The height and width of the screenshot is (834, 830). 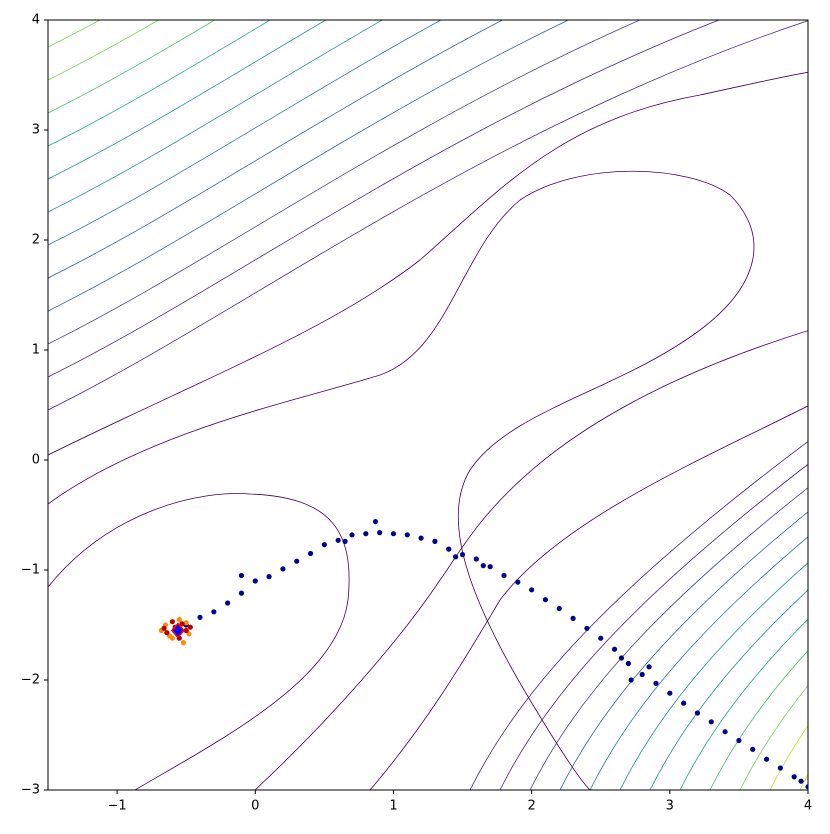 I want to click on x-tick-label: 3, so click(x=670, y=806).